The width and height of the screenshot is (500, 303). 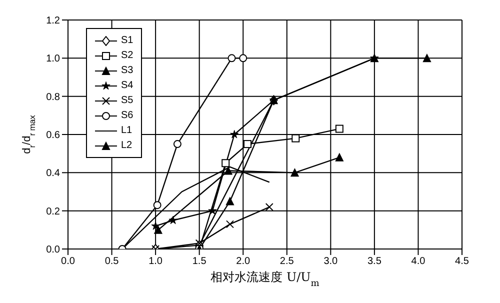 I want to click on x-tick-label: 1.5, so click(x=199, y=262).